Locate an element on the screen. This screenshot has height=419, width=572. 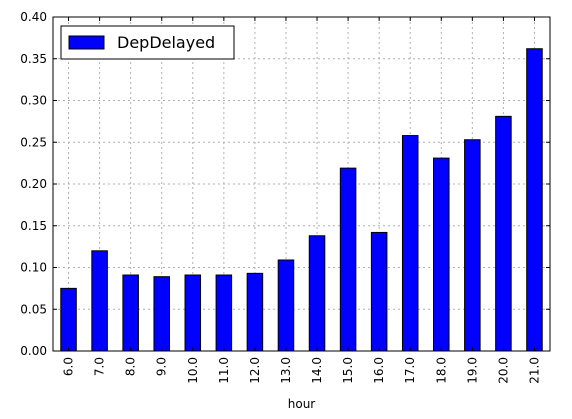
x-tick-label: 17.0 is located at coordinates (410, 370).